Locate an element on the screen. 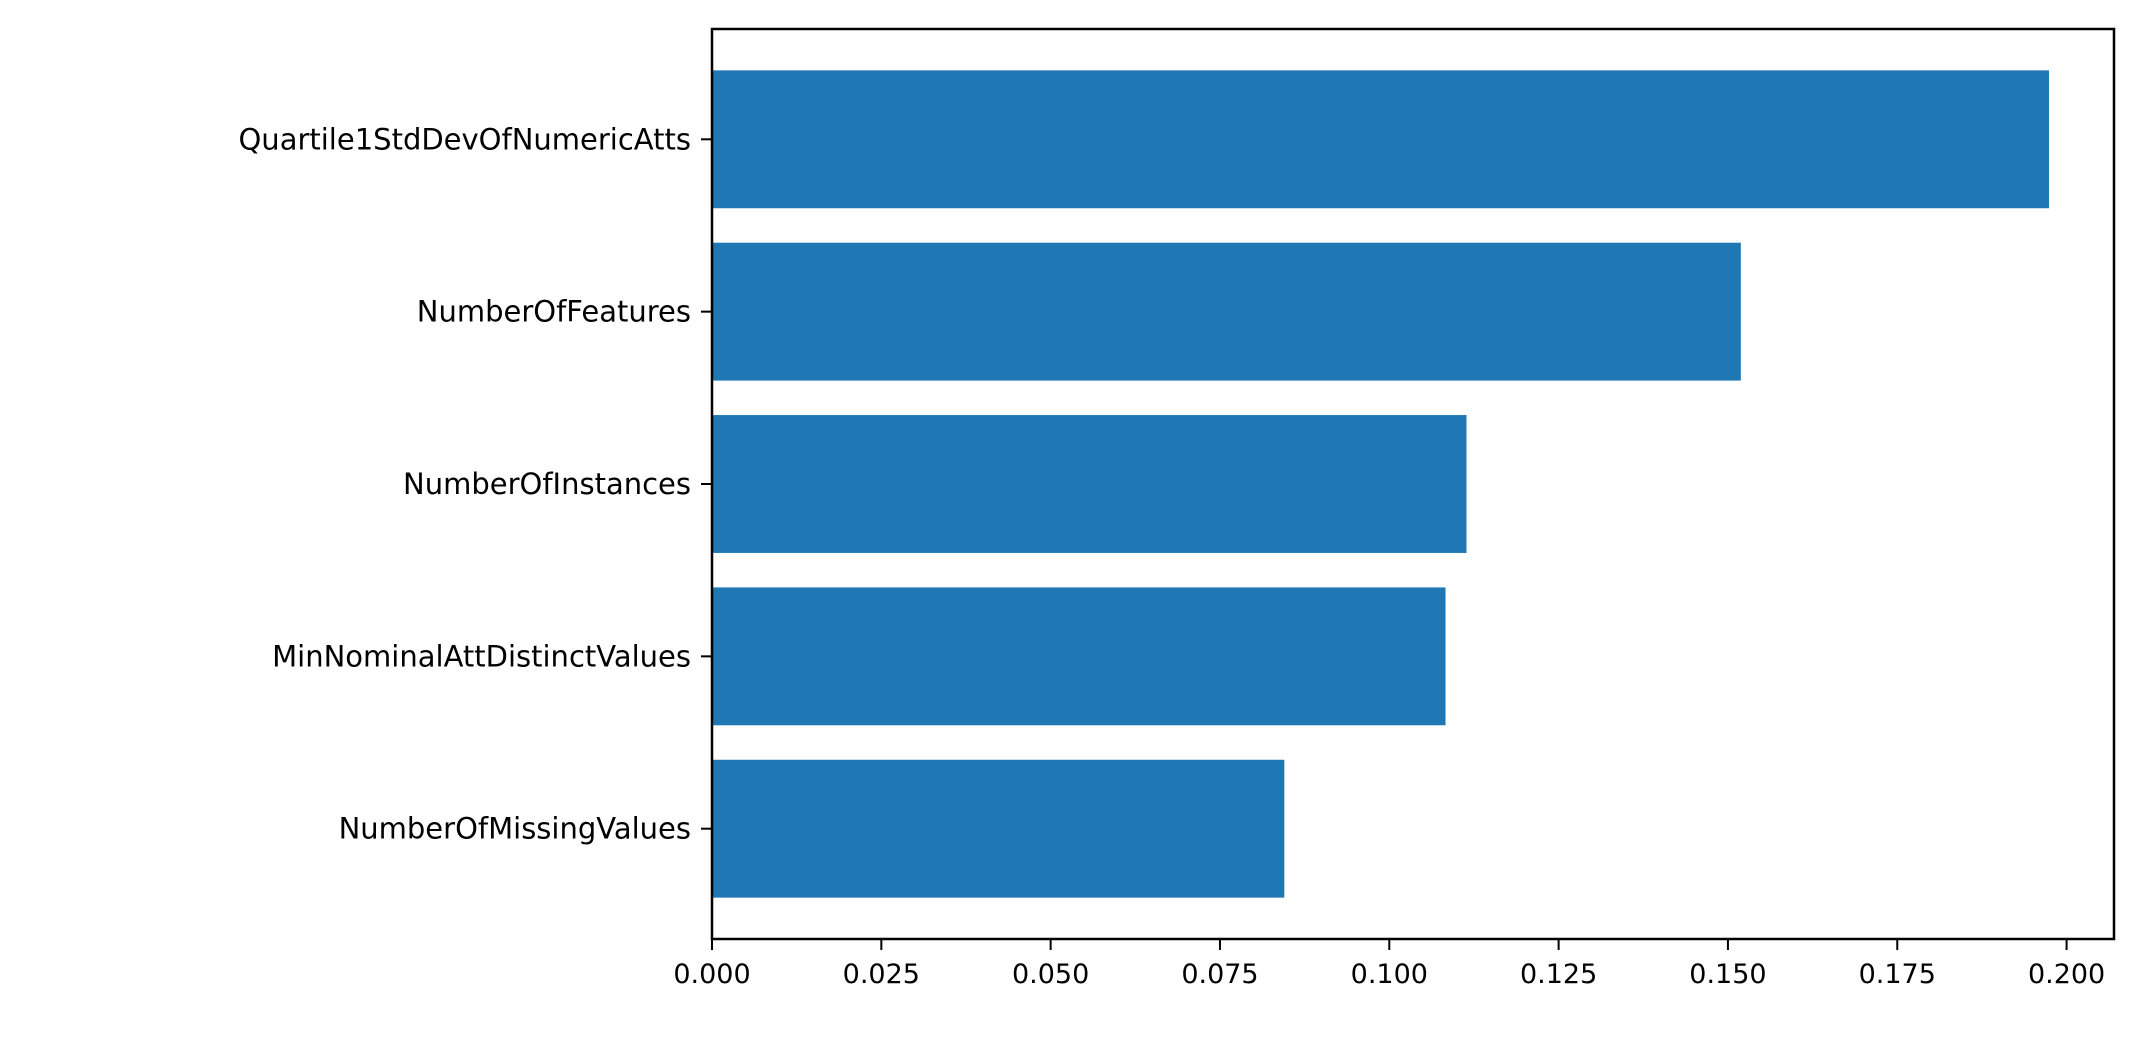 This screenshot has width=2144, height=1037. y-tick-label: NumberOfFeatures is located at coordinates (554, 312).